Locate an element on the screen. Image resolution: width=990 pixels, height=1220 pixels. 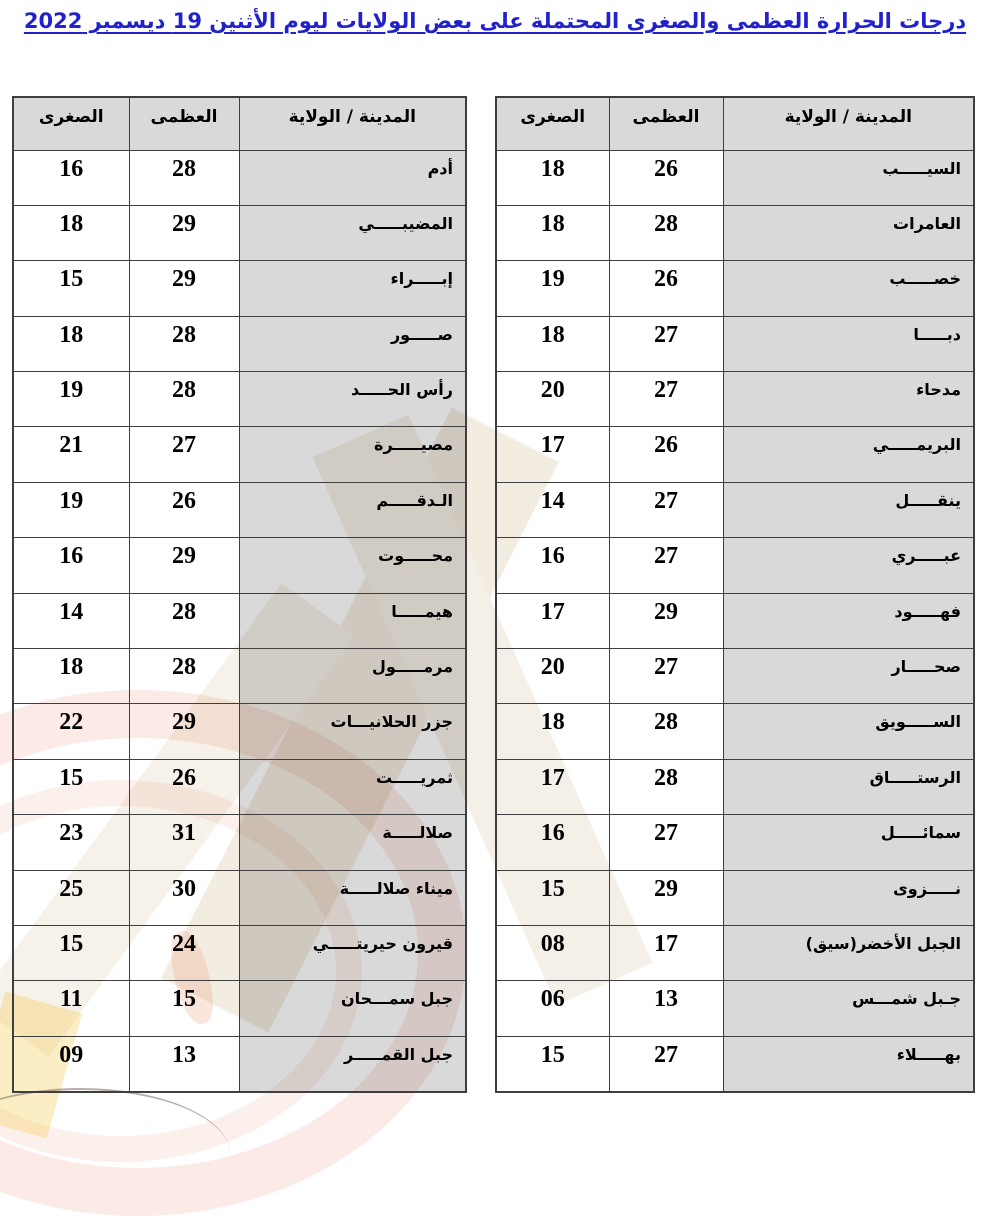
city-cell: صـــــور is located at coordinates (352, 344).